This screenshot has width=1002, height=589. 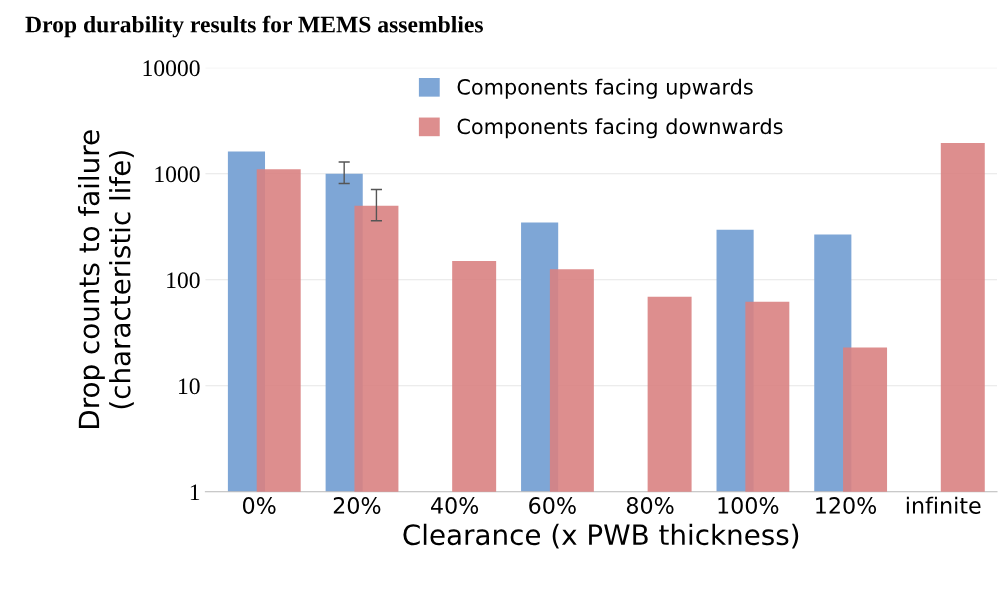 I want to click on x-tick-label: 120%, so click(x=846, y=505).